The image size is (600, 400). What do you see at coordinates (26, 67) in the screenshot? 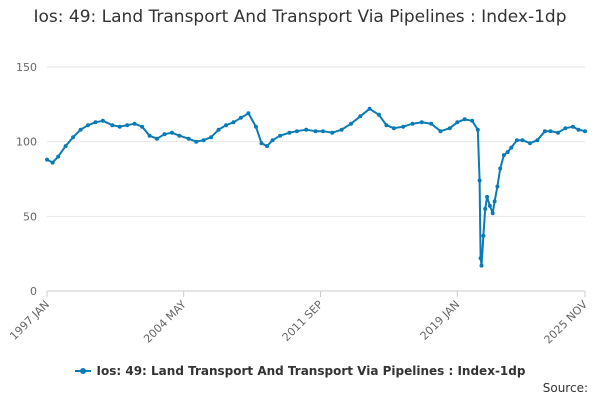
I see `y-tick-label: 150` at bounding box center [26, 67].